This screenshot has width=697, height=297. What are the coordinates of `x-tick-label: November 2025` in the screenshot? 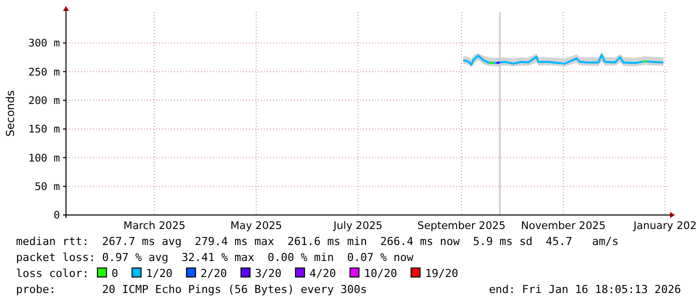 It's located at (563, 226).